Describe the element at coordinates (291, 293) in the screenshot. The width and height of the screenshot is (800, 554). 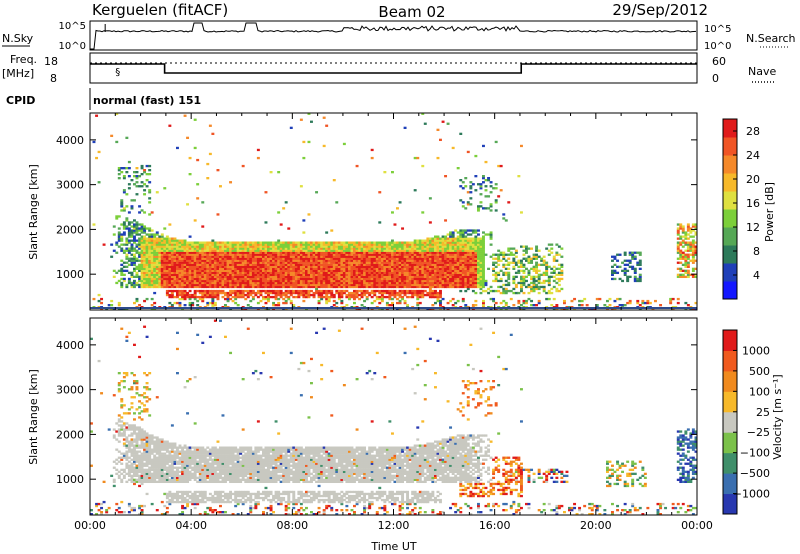
I see `power-cell-2017` at that location.